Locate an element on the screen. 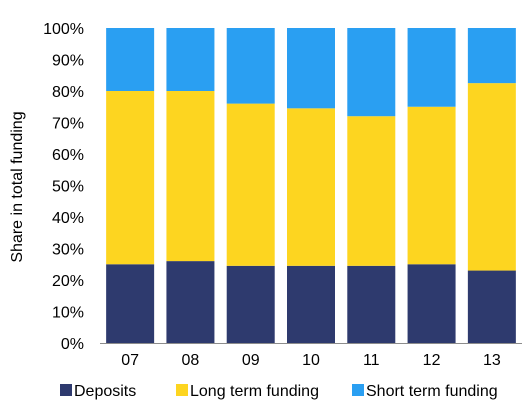 The width and height of the screenshot is (526, 404). x-tick-label: 07 is located at coordinates (130, 360).